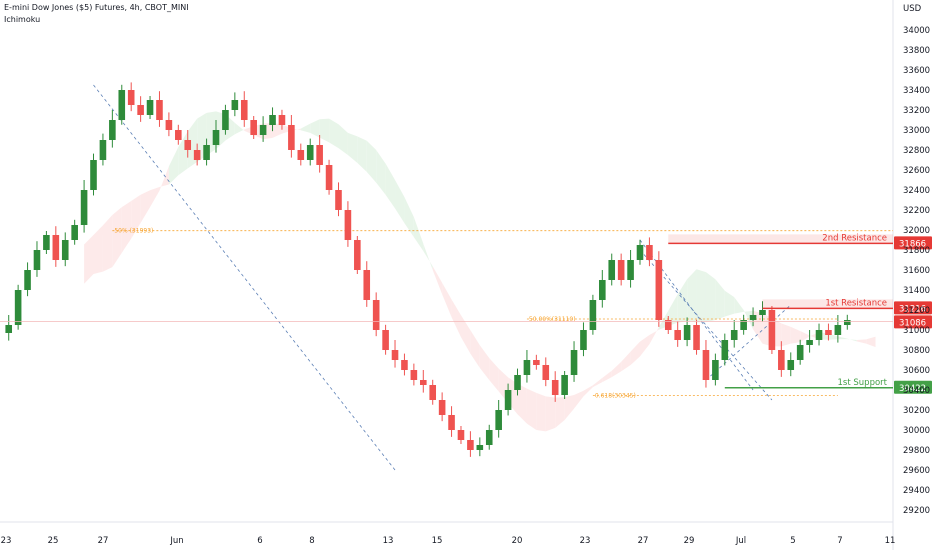 The width and height of the screenshot is (932, 550). Describe the element at coordinates (916, 431) in the screenshot. I see `y-tick-label: 30000` at that location.